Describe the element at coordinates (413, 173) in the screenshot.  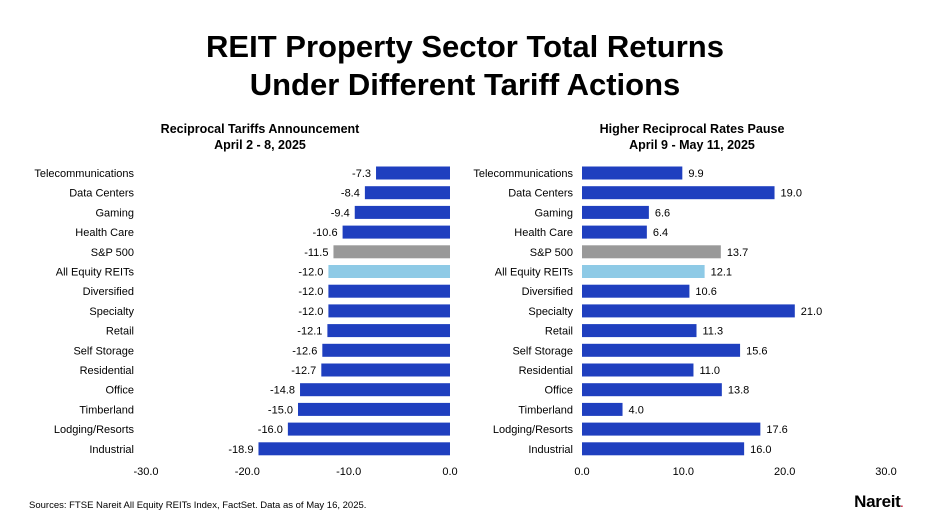
I see `left-bar-telecommunications` at that location.